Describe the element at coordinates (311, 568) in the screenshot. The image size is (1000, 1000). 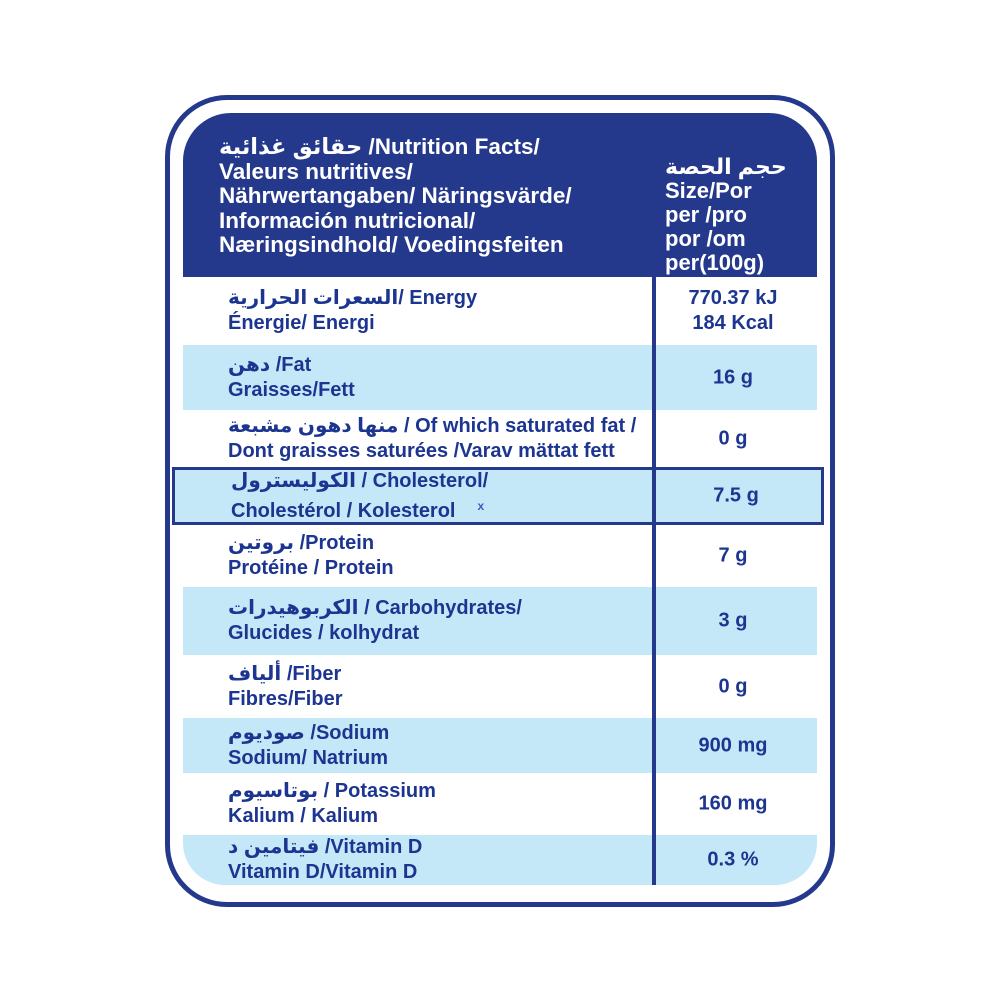
I see `nutrient-name-line: Protéine / Protein` at that location.